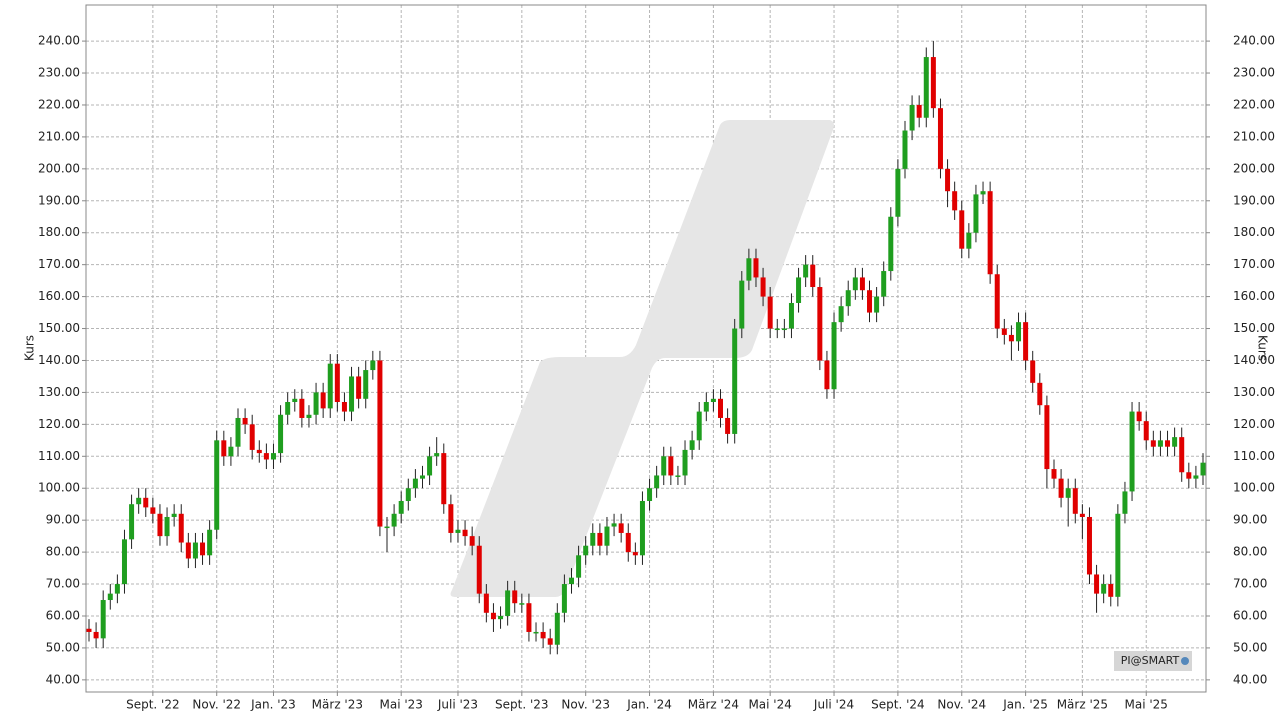 The image size is (1281, 723). What do you see at coordinates (1250, 520) in the screenshot?
I see `y2-tick-label: 90.00` at bounding box center [1250, 520].